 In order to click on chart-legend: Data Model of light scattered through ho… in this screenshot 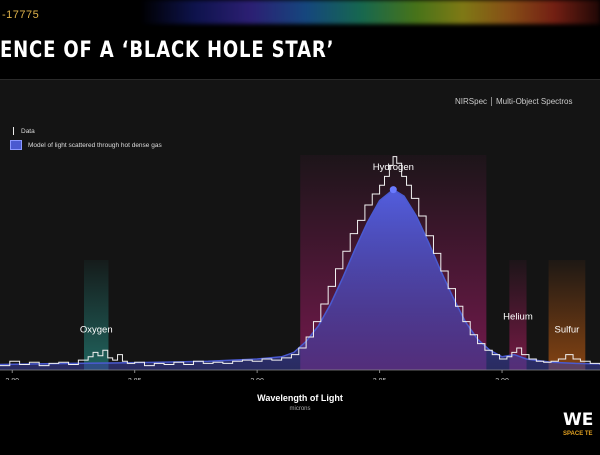, I will do `click(86, 138)`.